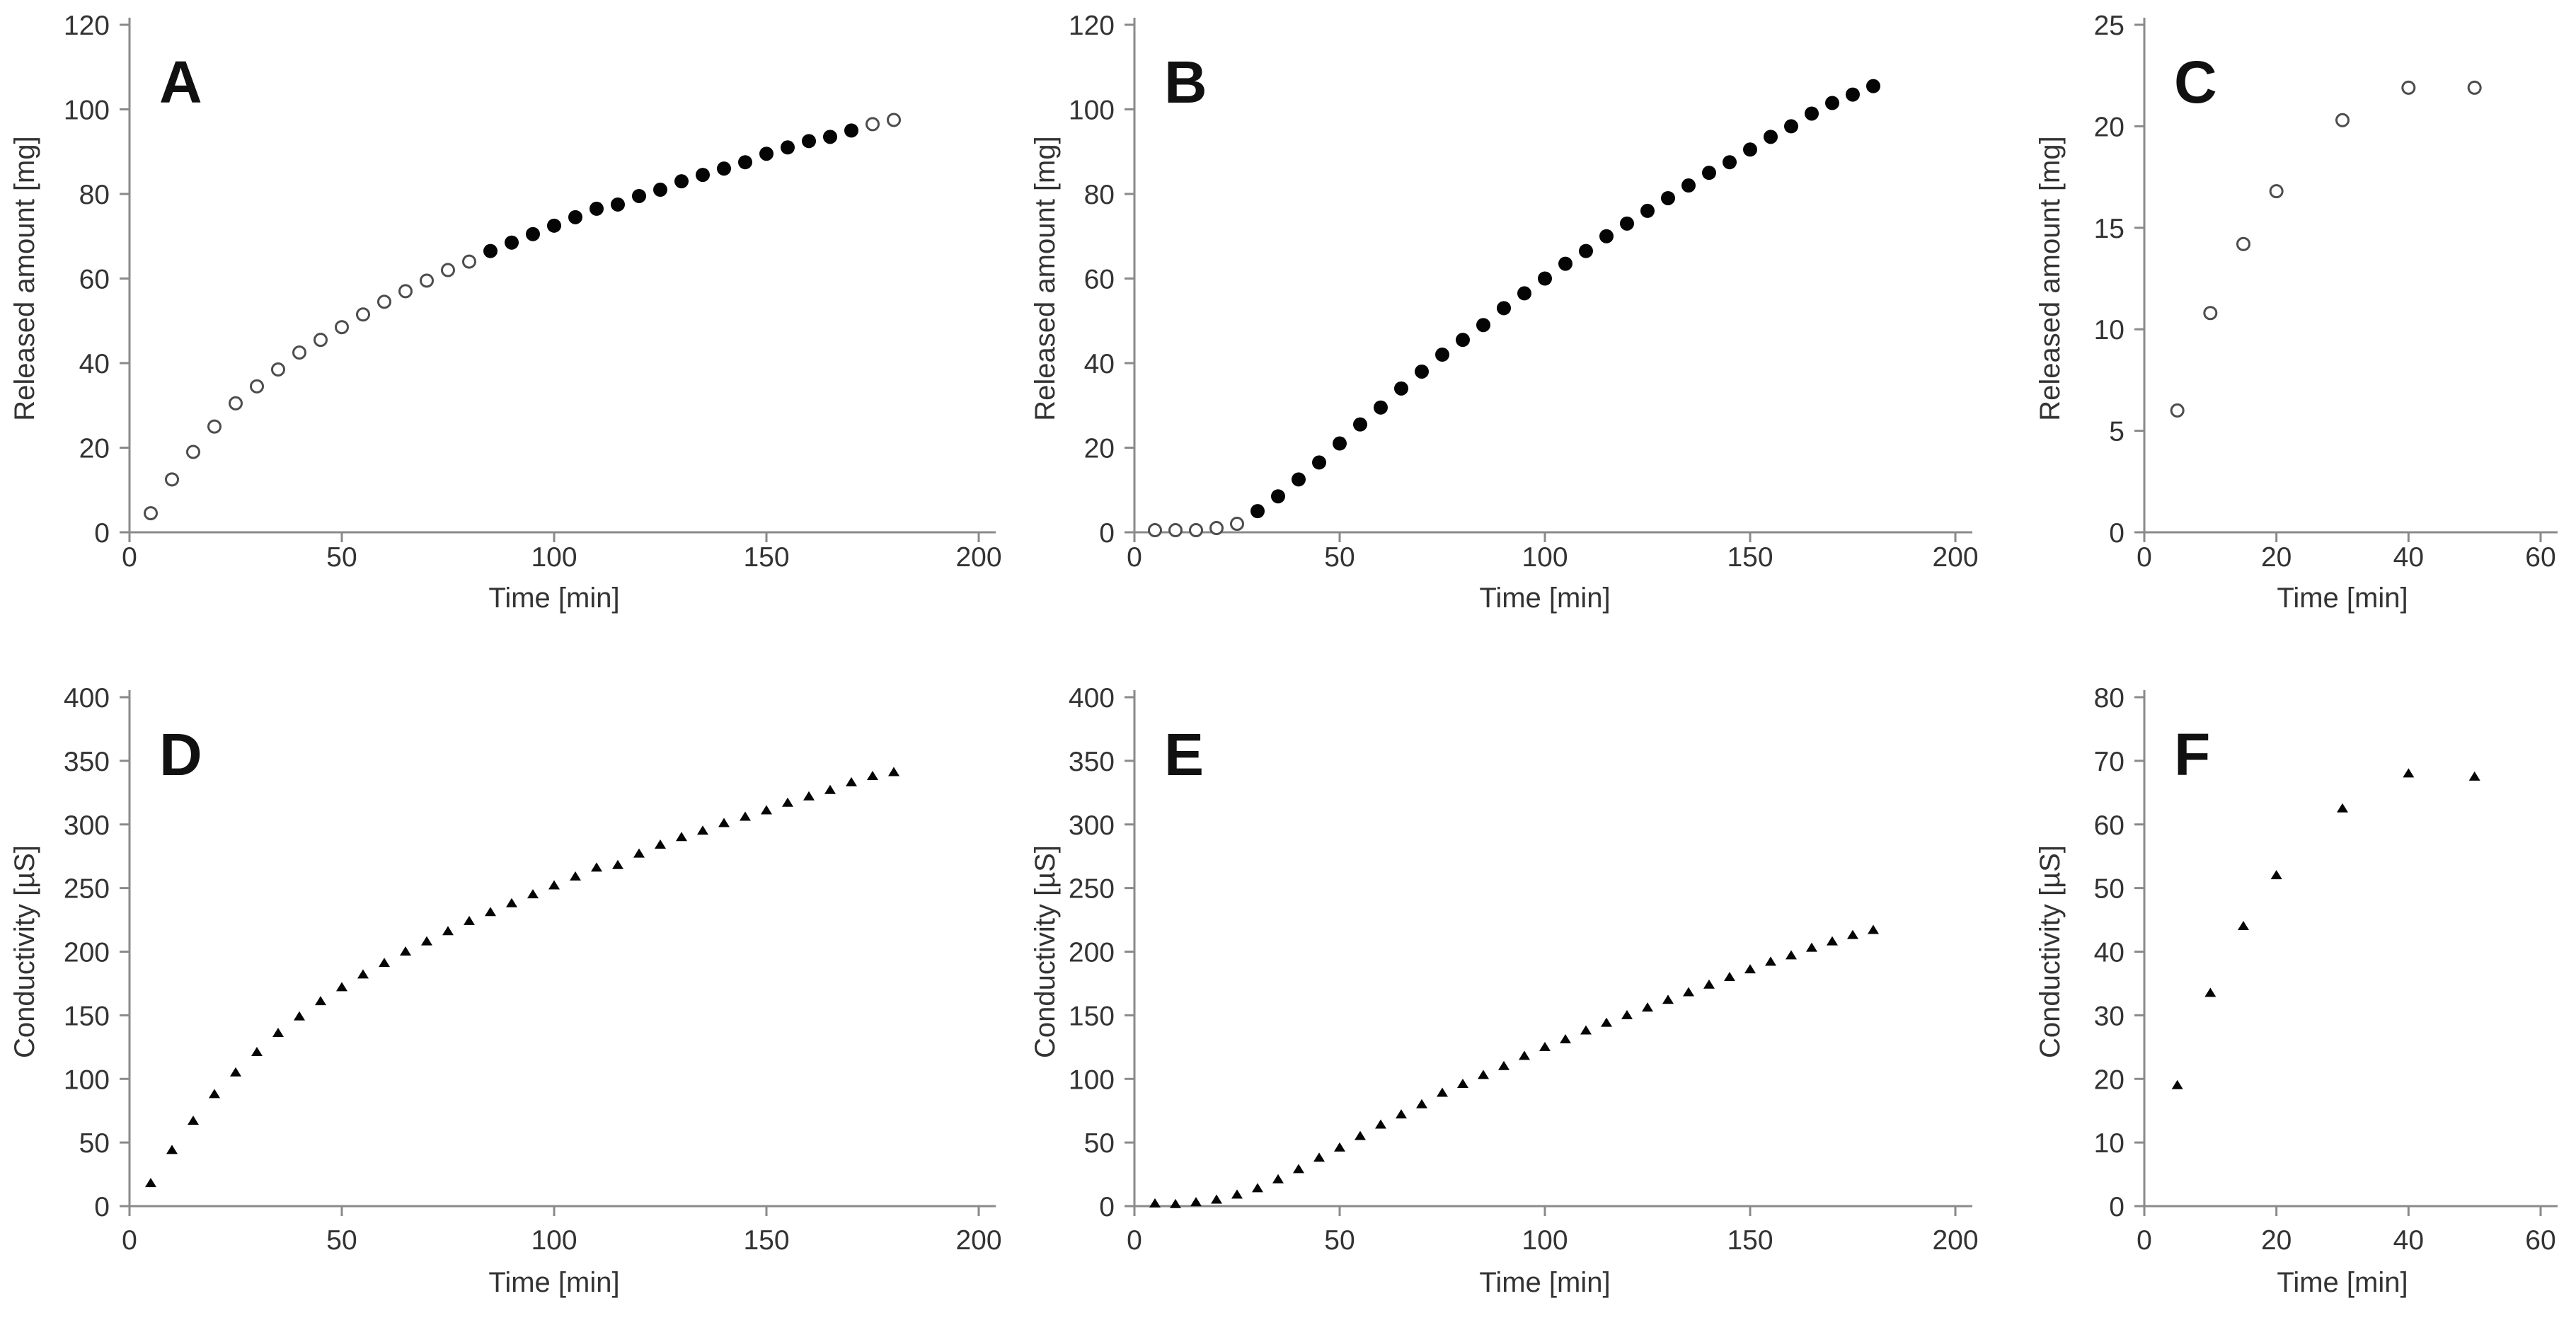 The height and width of the screenshot is (1330, 2576). Describe the element at coordinates (1046, 951) in the screenshot. I see `y-axis-title: Conductivity [µS]` at that location.